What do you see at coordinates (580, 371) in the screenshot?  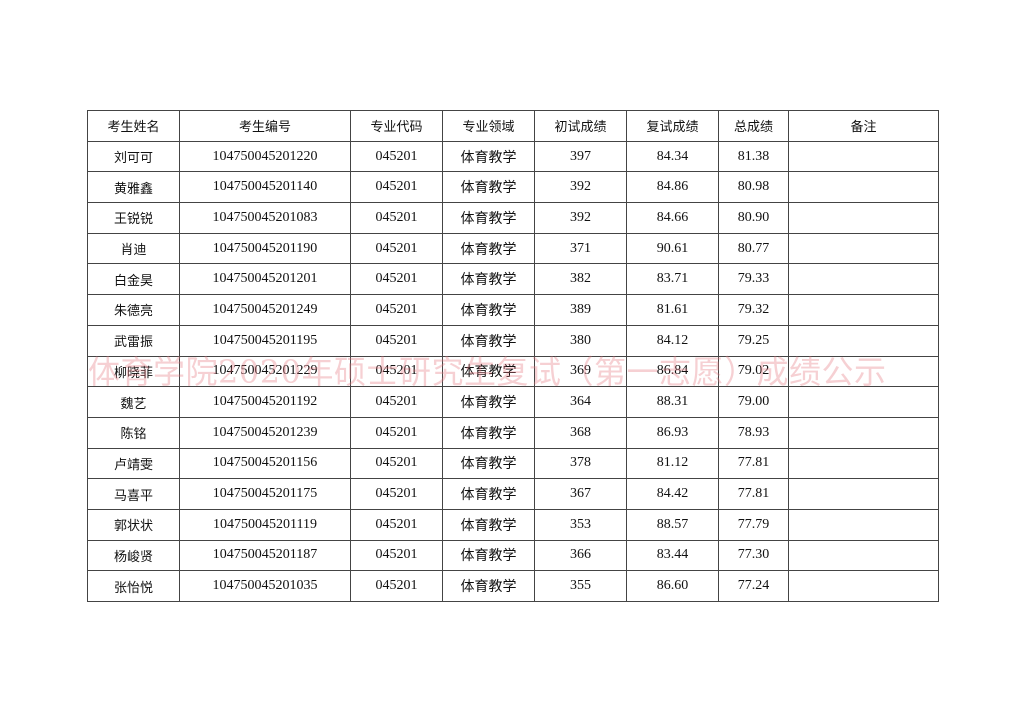 I see `cell-initial-score: 369` at bounding box center [580, 371].